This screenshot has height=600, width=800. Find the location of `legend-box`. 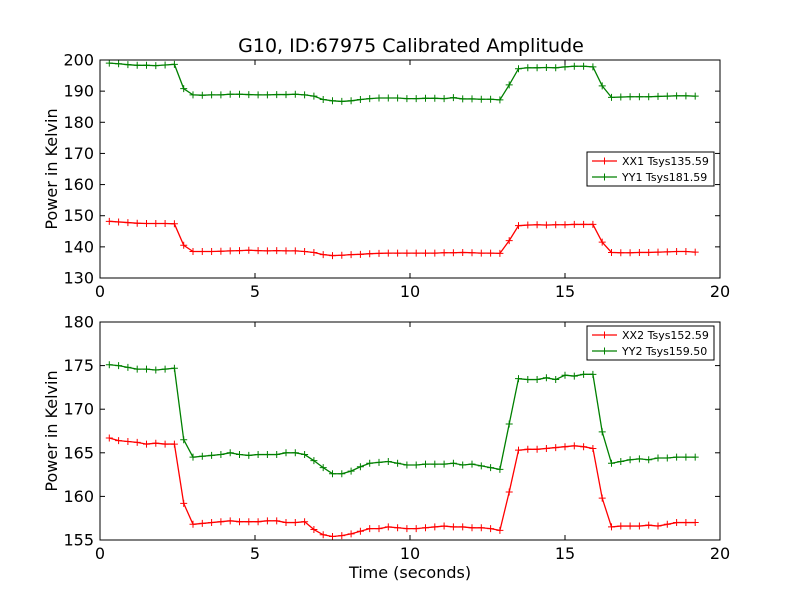

legend-box is located at coordinates (650, 343).